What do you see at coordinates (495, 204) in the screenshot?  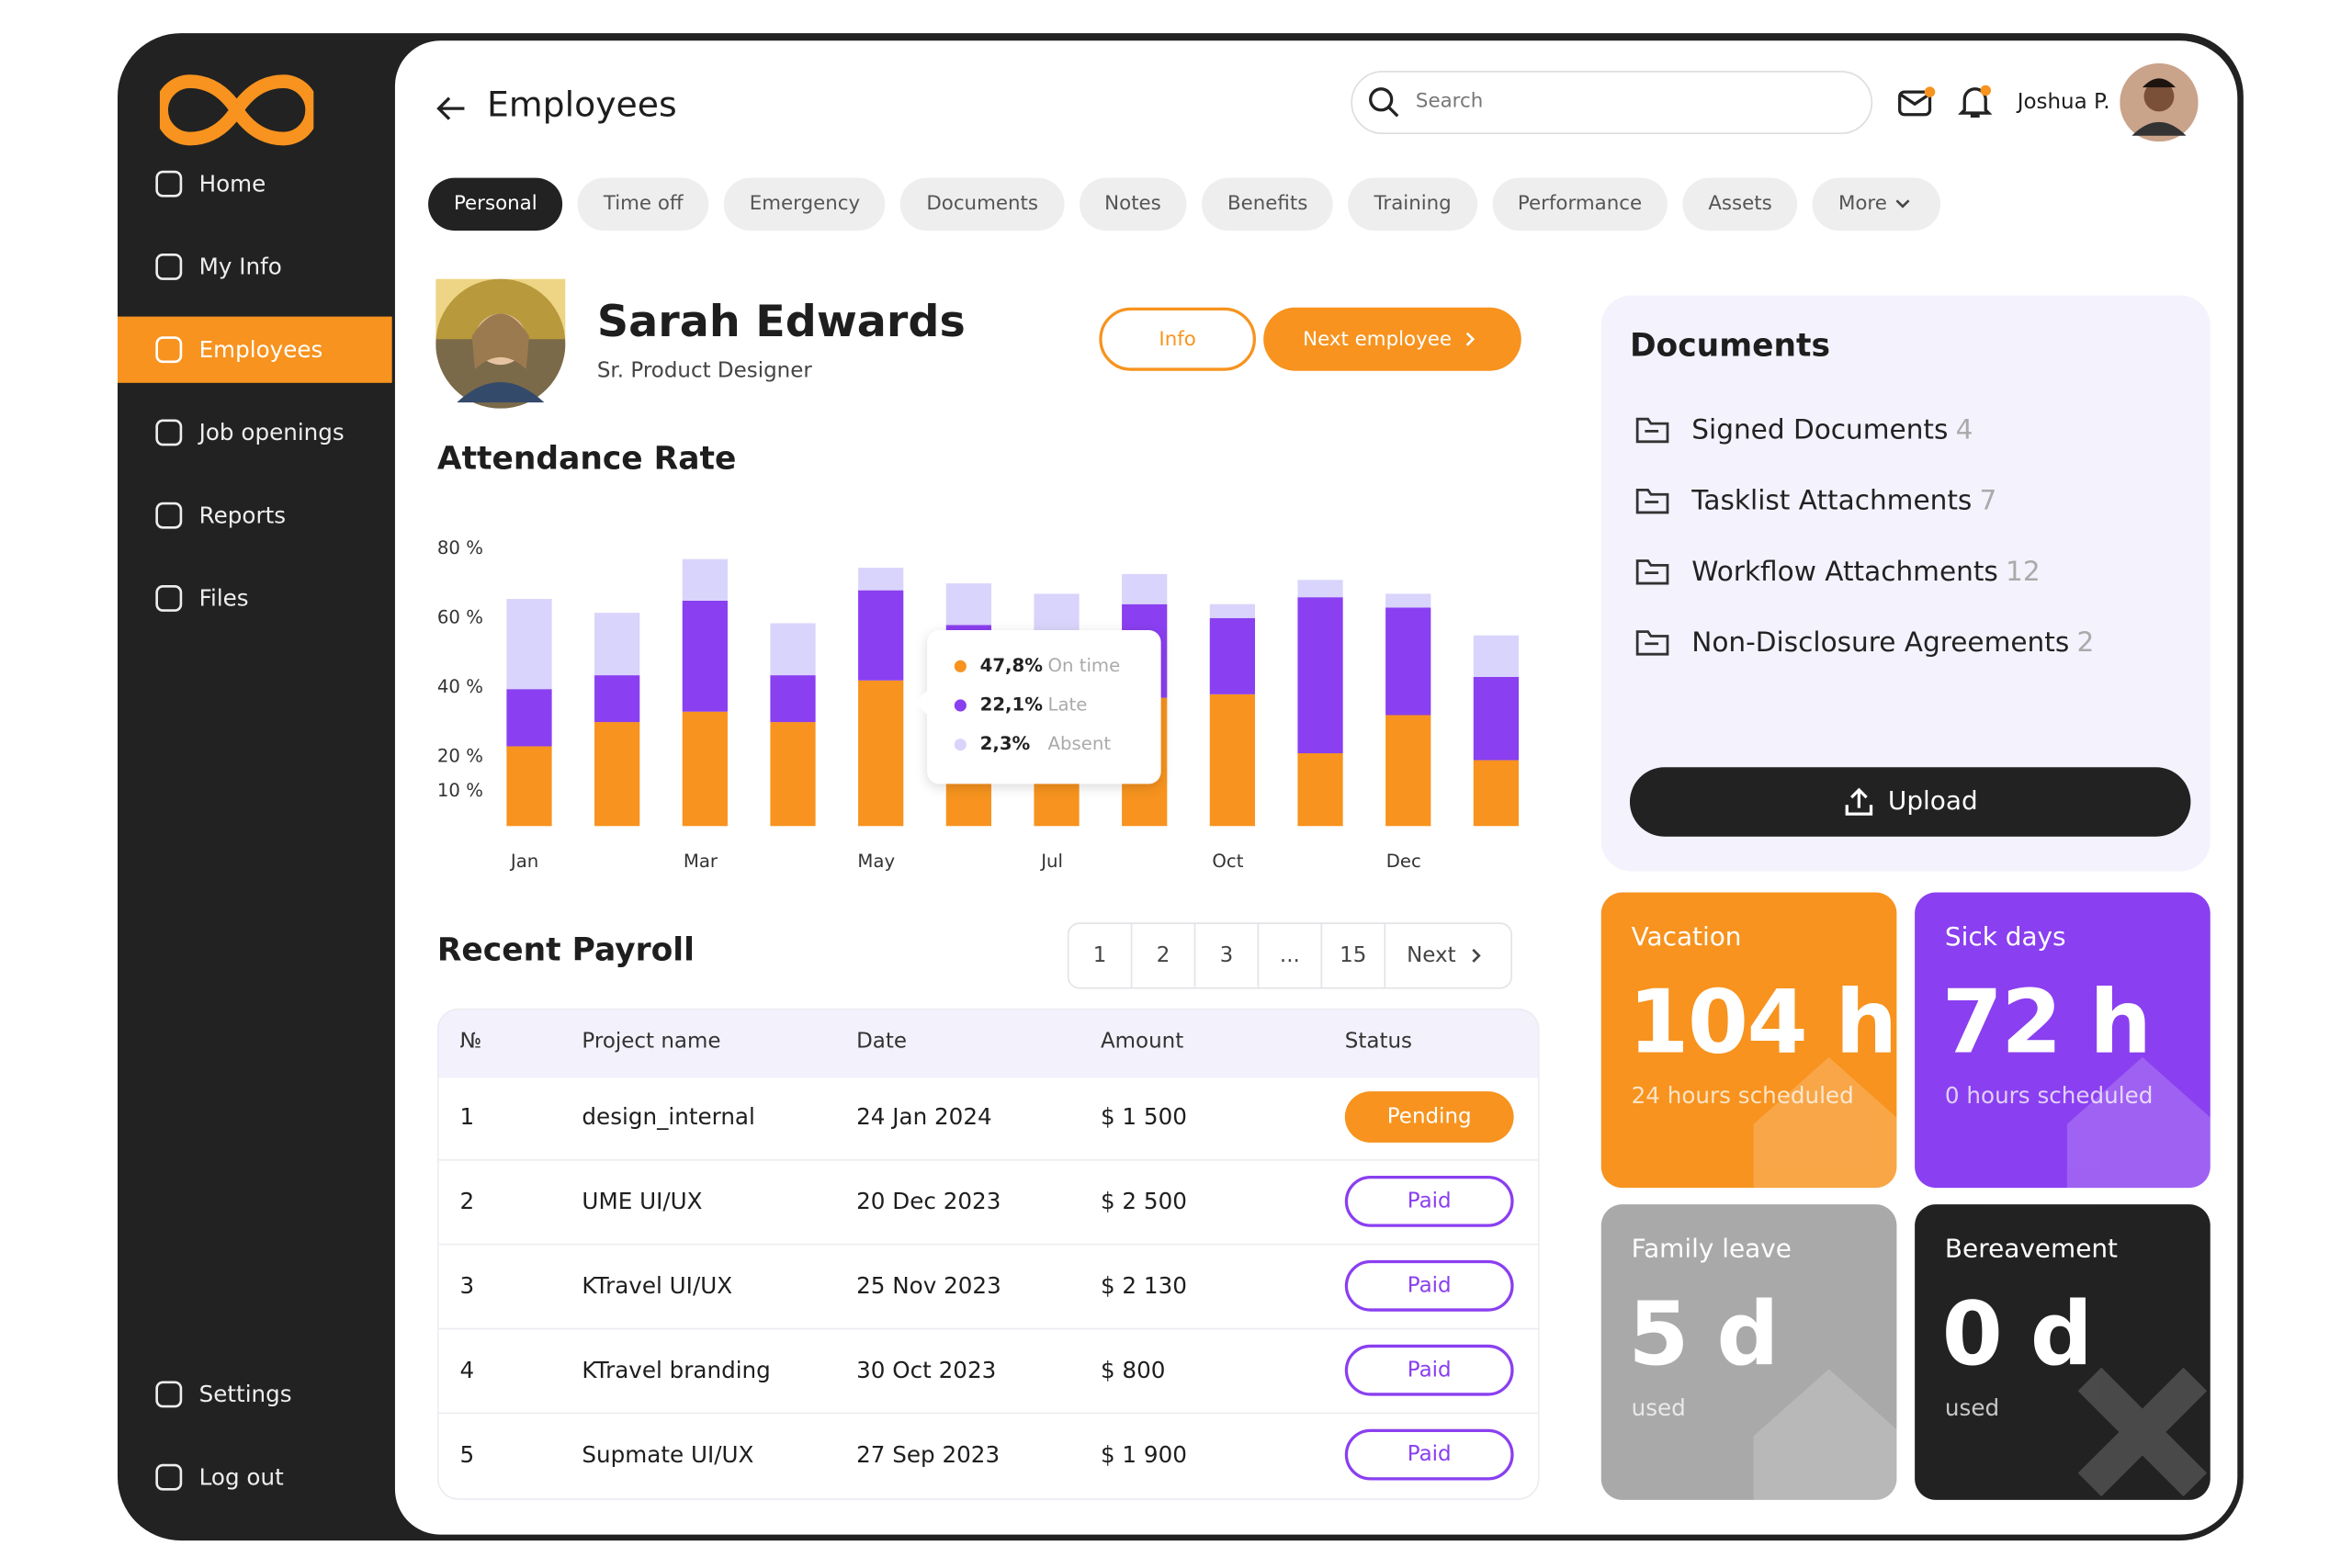 I see `tab: Personal` at bounding box center [495, 204].